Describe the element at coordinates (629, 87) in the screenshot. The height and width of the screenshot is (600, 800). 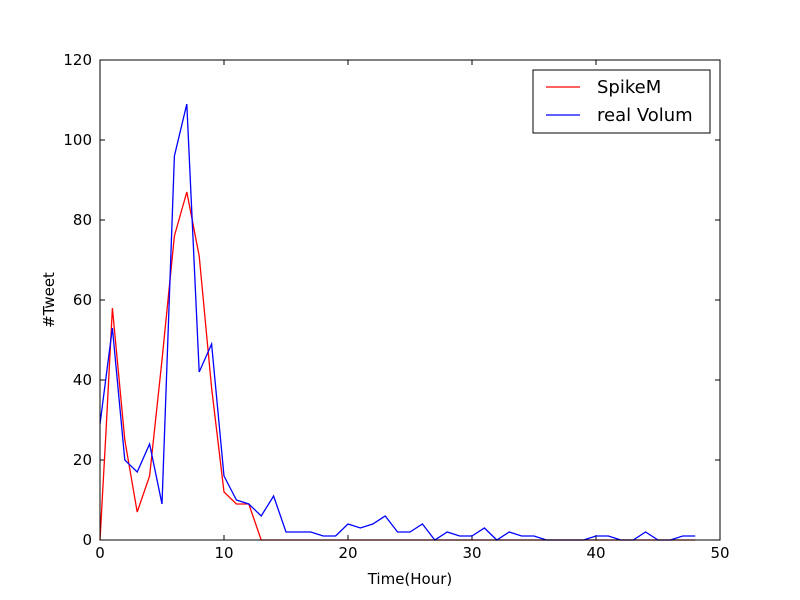
I see `legend-label-spikem: SpikeM` at that location.